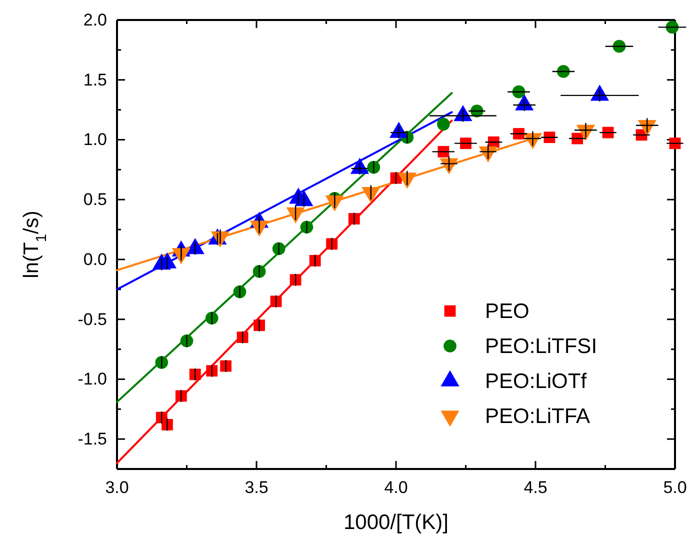  What do you see at coordinates (536, 488) in the screenshot?
I see `x-tick-label: 4.5` at bounding box center [536, 488].